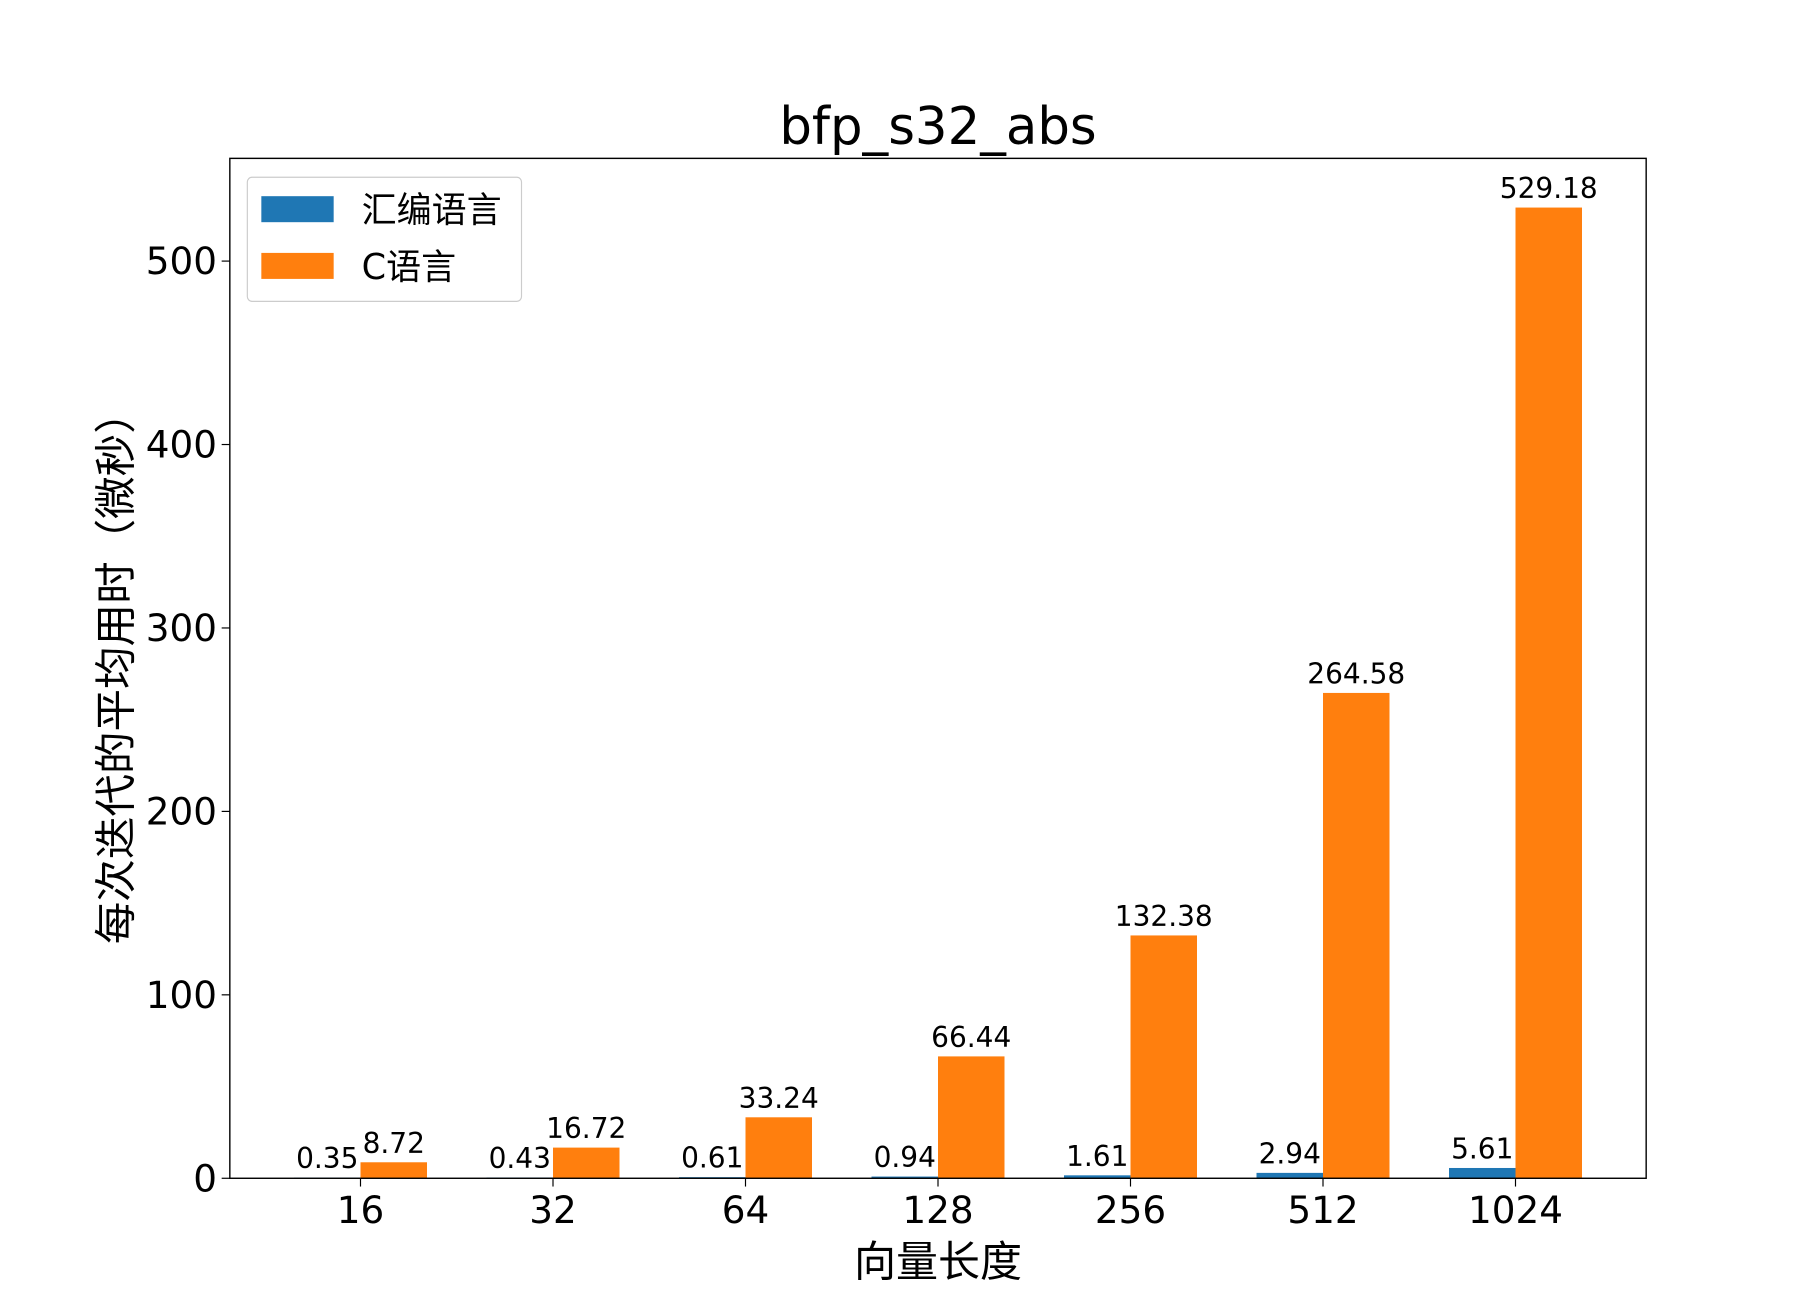 This screenshot has width=1820, height=1300. I want to click on legend-swatch-c, so click(297, 265).